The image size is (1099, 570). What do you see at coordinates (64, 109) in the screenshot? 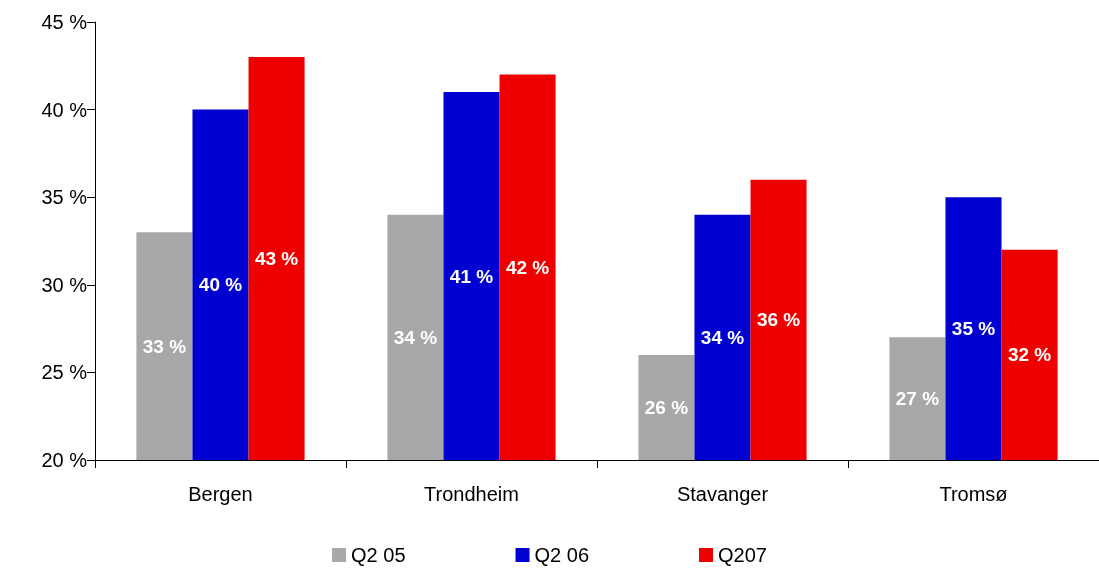
I see `y-tick-label: 40 %` at bounding box center [64, 109].